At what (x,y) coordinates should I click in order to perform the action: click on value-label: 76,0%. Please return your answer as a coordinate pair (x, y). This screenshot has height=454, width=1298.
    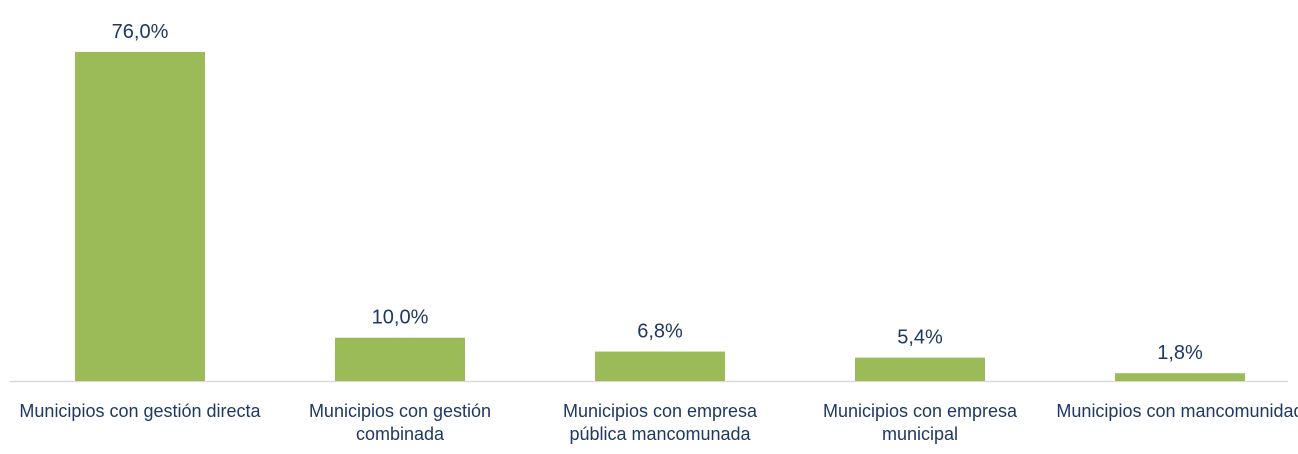
    Looking at the image, I should click on (140, 32).